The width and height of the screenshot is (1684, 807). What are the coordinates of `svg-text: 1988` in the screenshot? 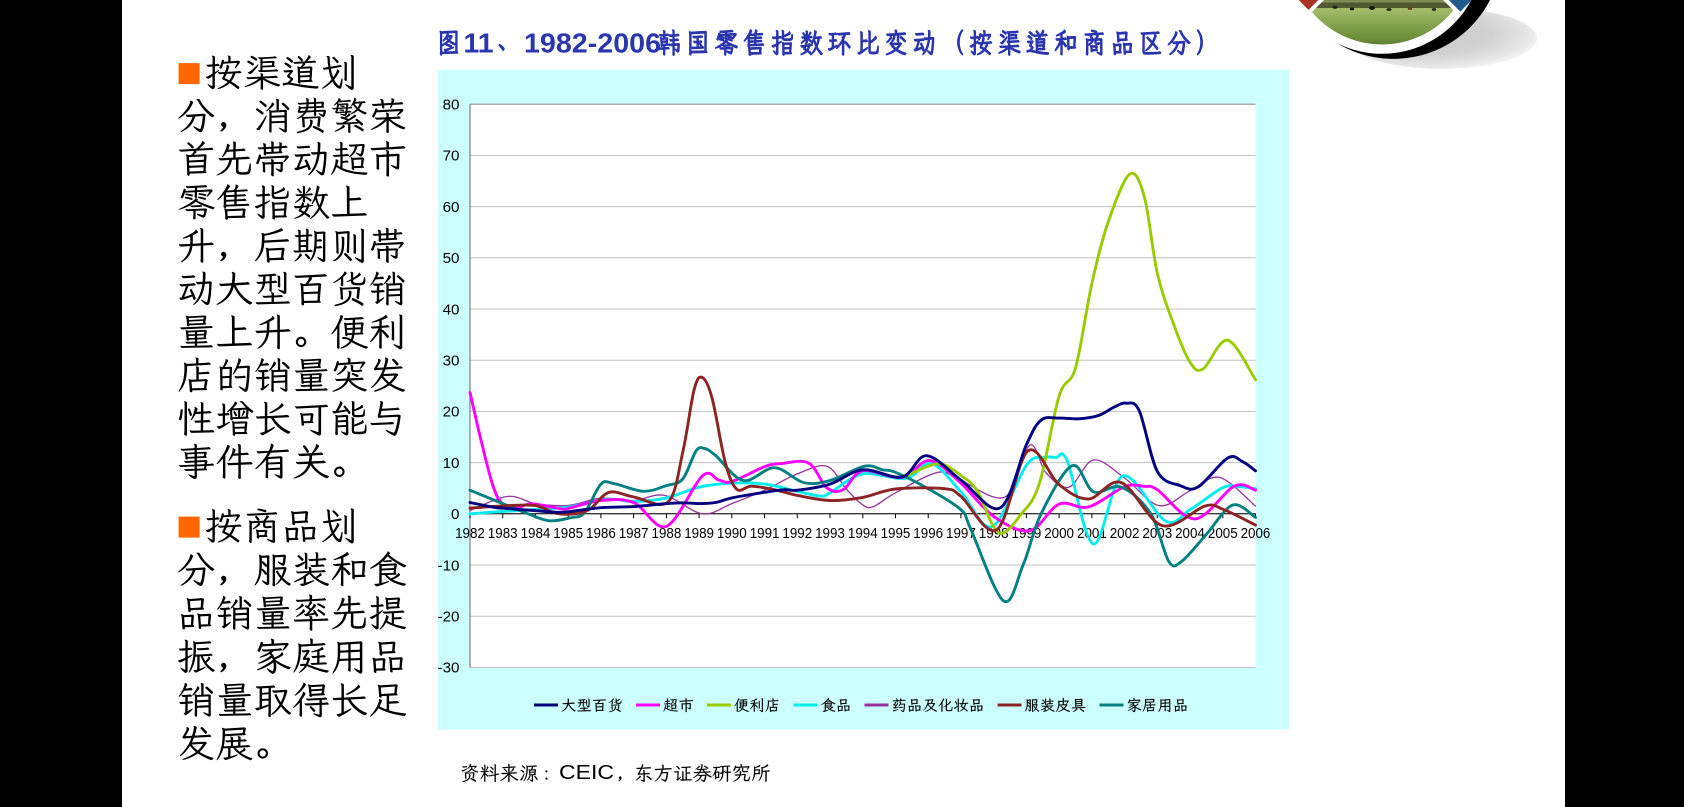 It's located at (667, 533).